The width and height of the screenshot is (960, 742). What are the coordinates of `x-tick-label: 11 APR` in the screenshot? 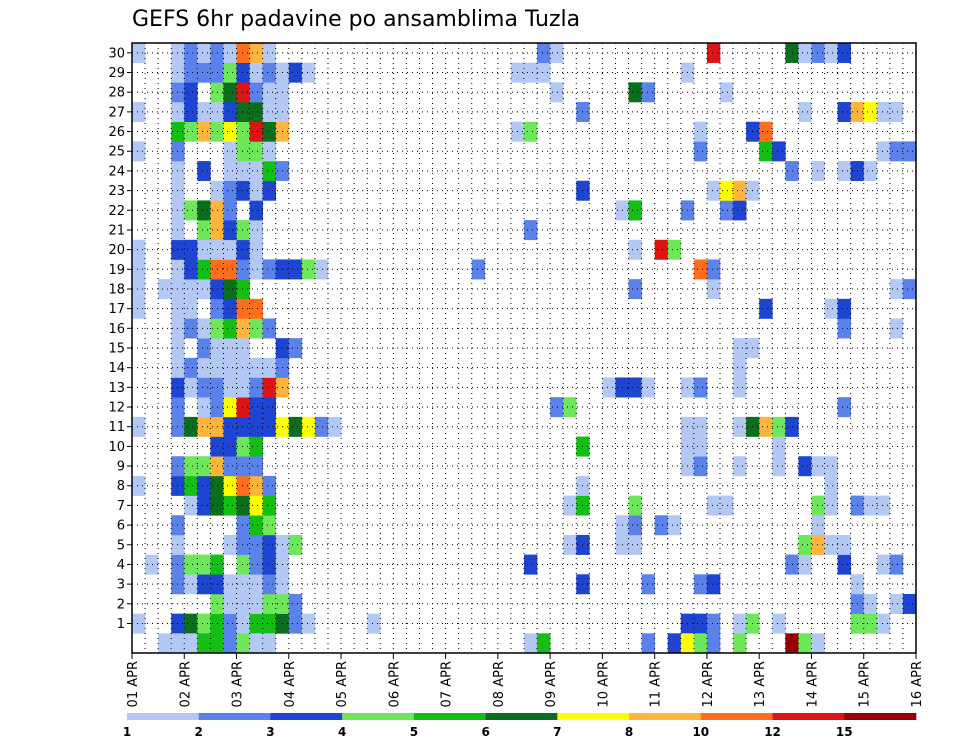 It's located at (656, 684).